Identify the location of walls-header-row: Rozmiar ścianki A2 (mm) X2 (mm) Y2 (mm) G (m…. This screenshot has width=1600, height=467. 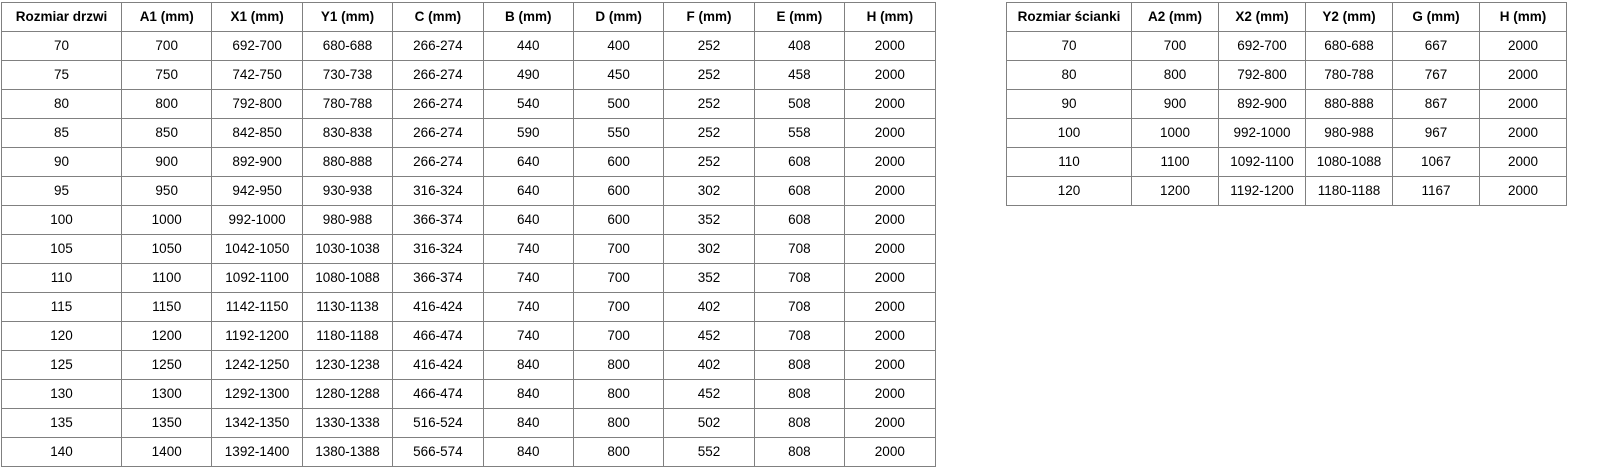
(1286, 17).